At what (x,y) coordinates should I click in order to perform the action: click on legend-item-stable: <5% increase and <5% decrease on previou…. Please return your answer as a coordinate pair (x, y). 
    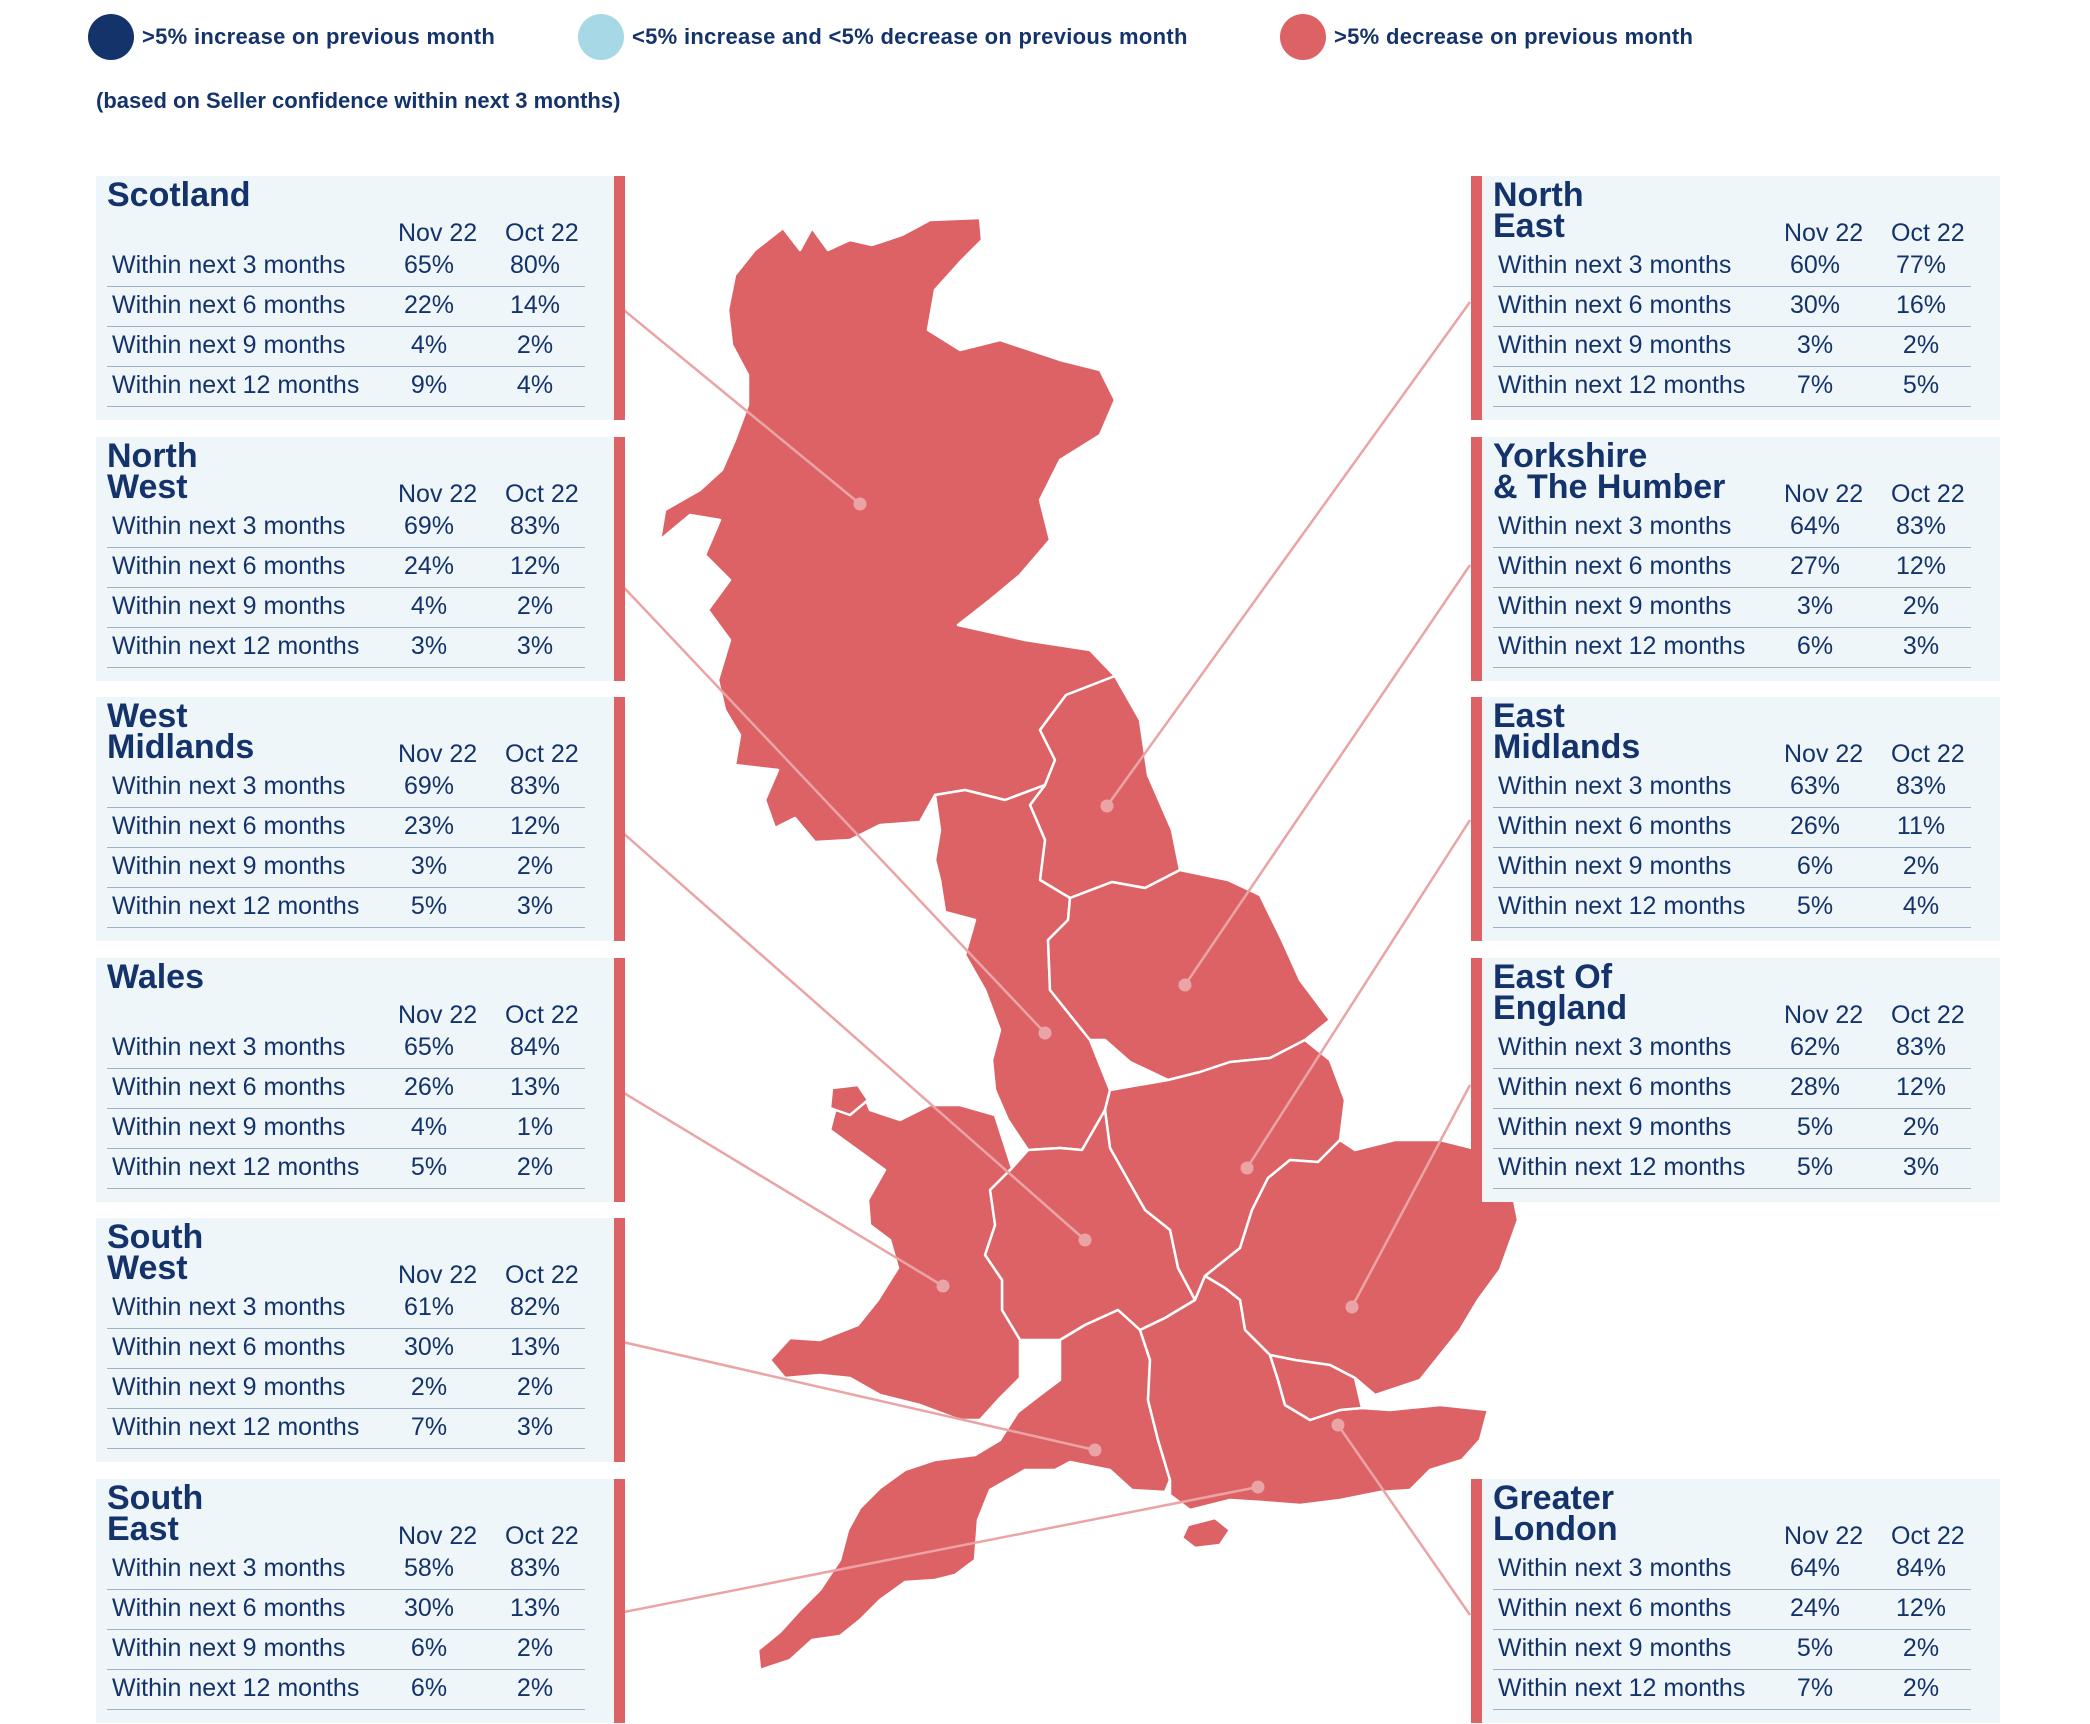
    Looking at the image, I should click on (883, 37).